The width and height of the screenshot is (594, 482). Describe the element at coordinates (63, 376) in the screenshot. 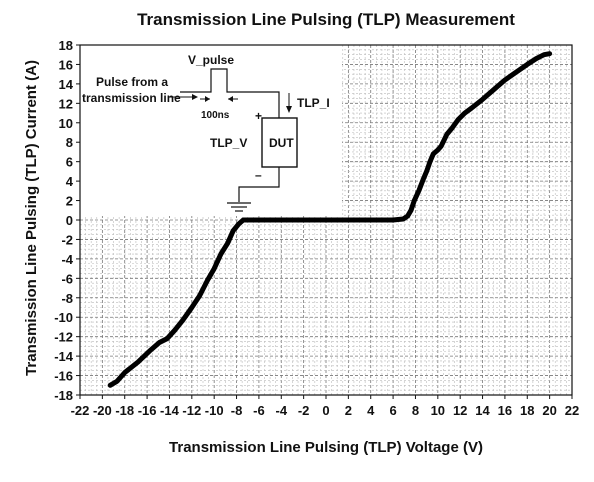

I see `y-tick-label: -16` at that location.